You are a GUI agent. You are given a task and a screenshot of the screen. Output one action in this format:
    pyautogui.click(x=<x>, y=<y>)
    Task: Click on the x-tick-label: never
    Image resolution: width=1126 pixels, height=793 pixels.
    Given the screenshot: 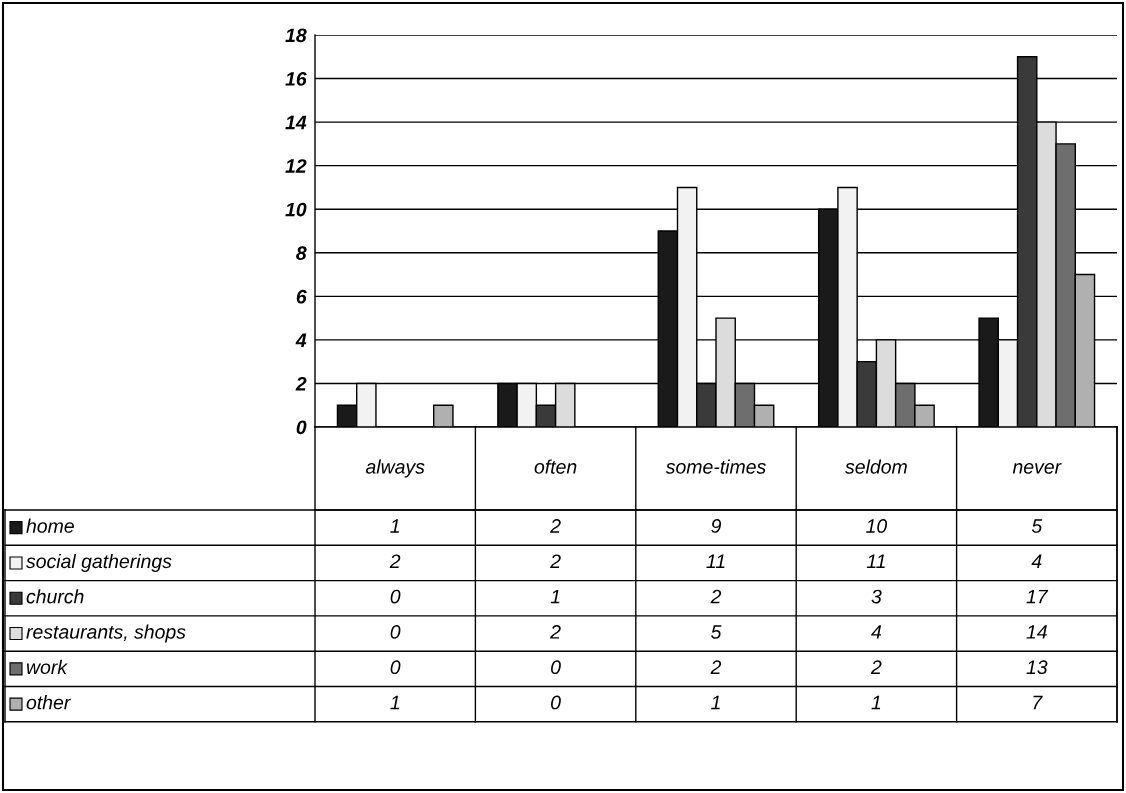 What is the action you would take?
    pyautogui.click(x=1037, y=468)
    